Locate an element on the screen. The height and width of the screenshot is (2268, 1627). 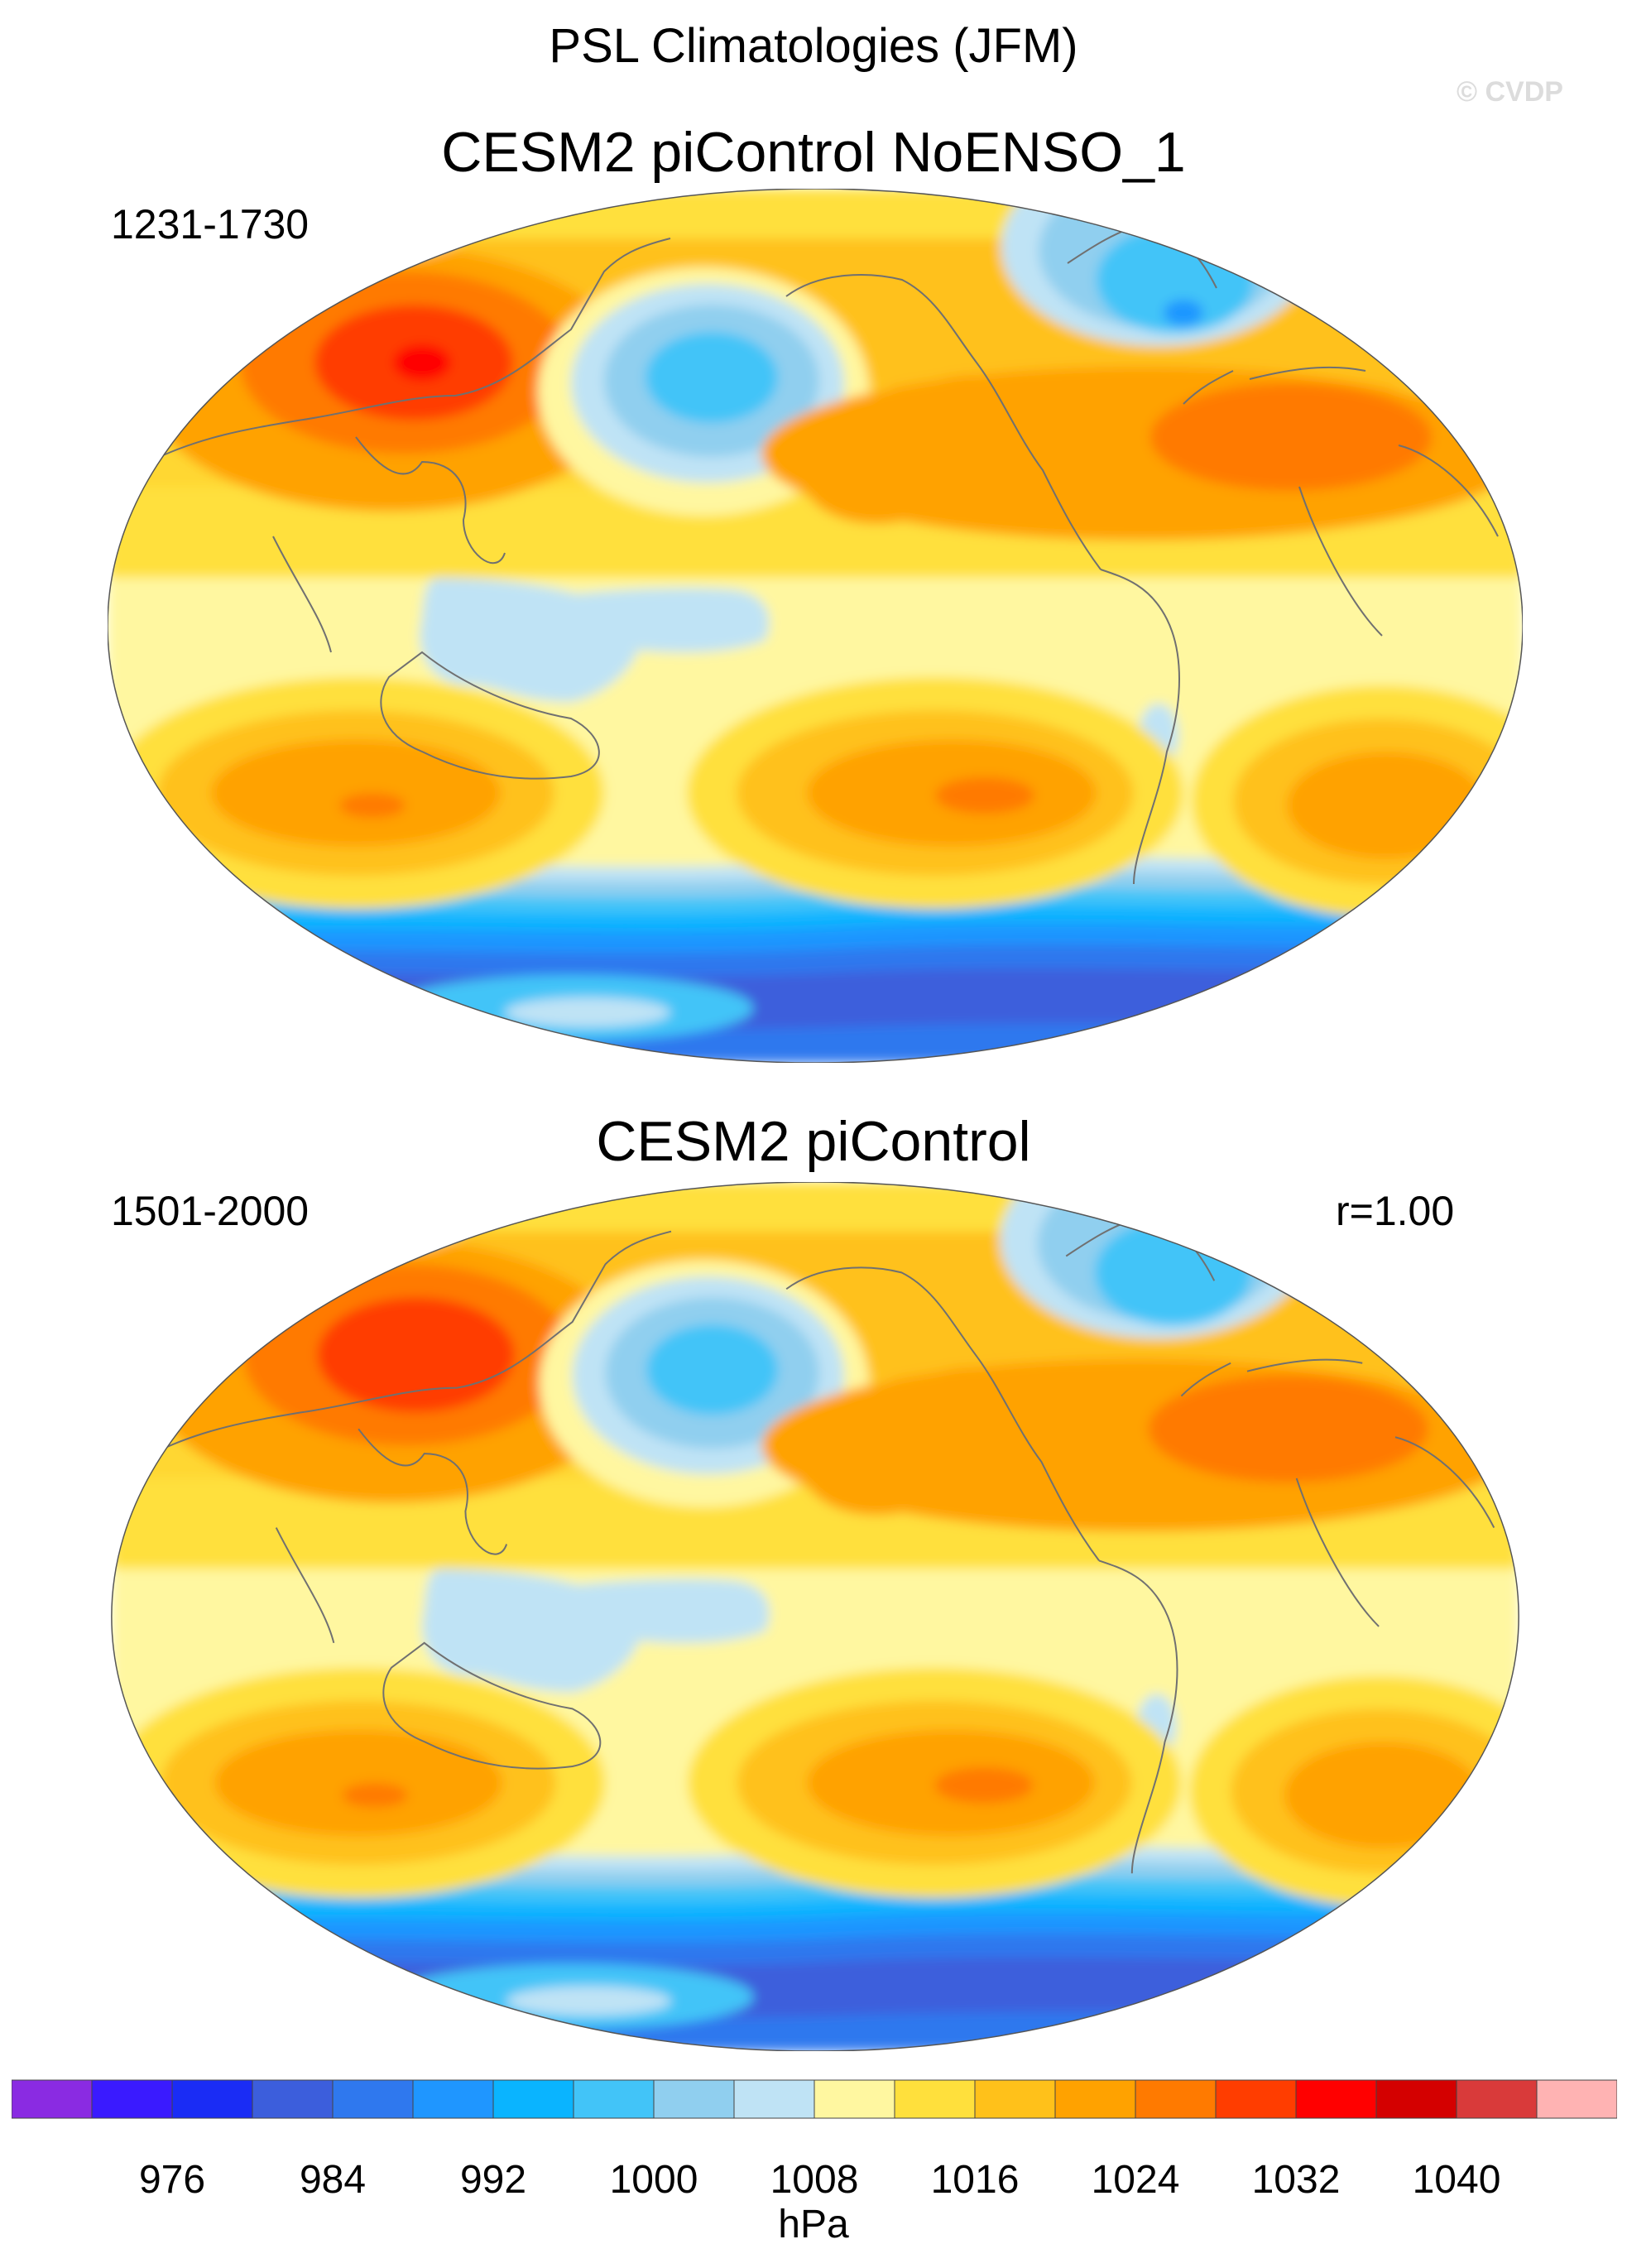
figure-title: PSL Climatologies (JFM) is located at coordinates (813, 46).